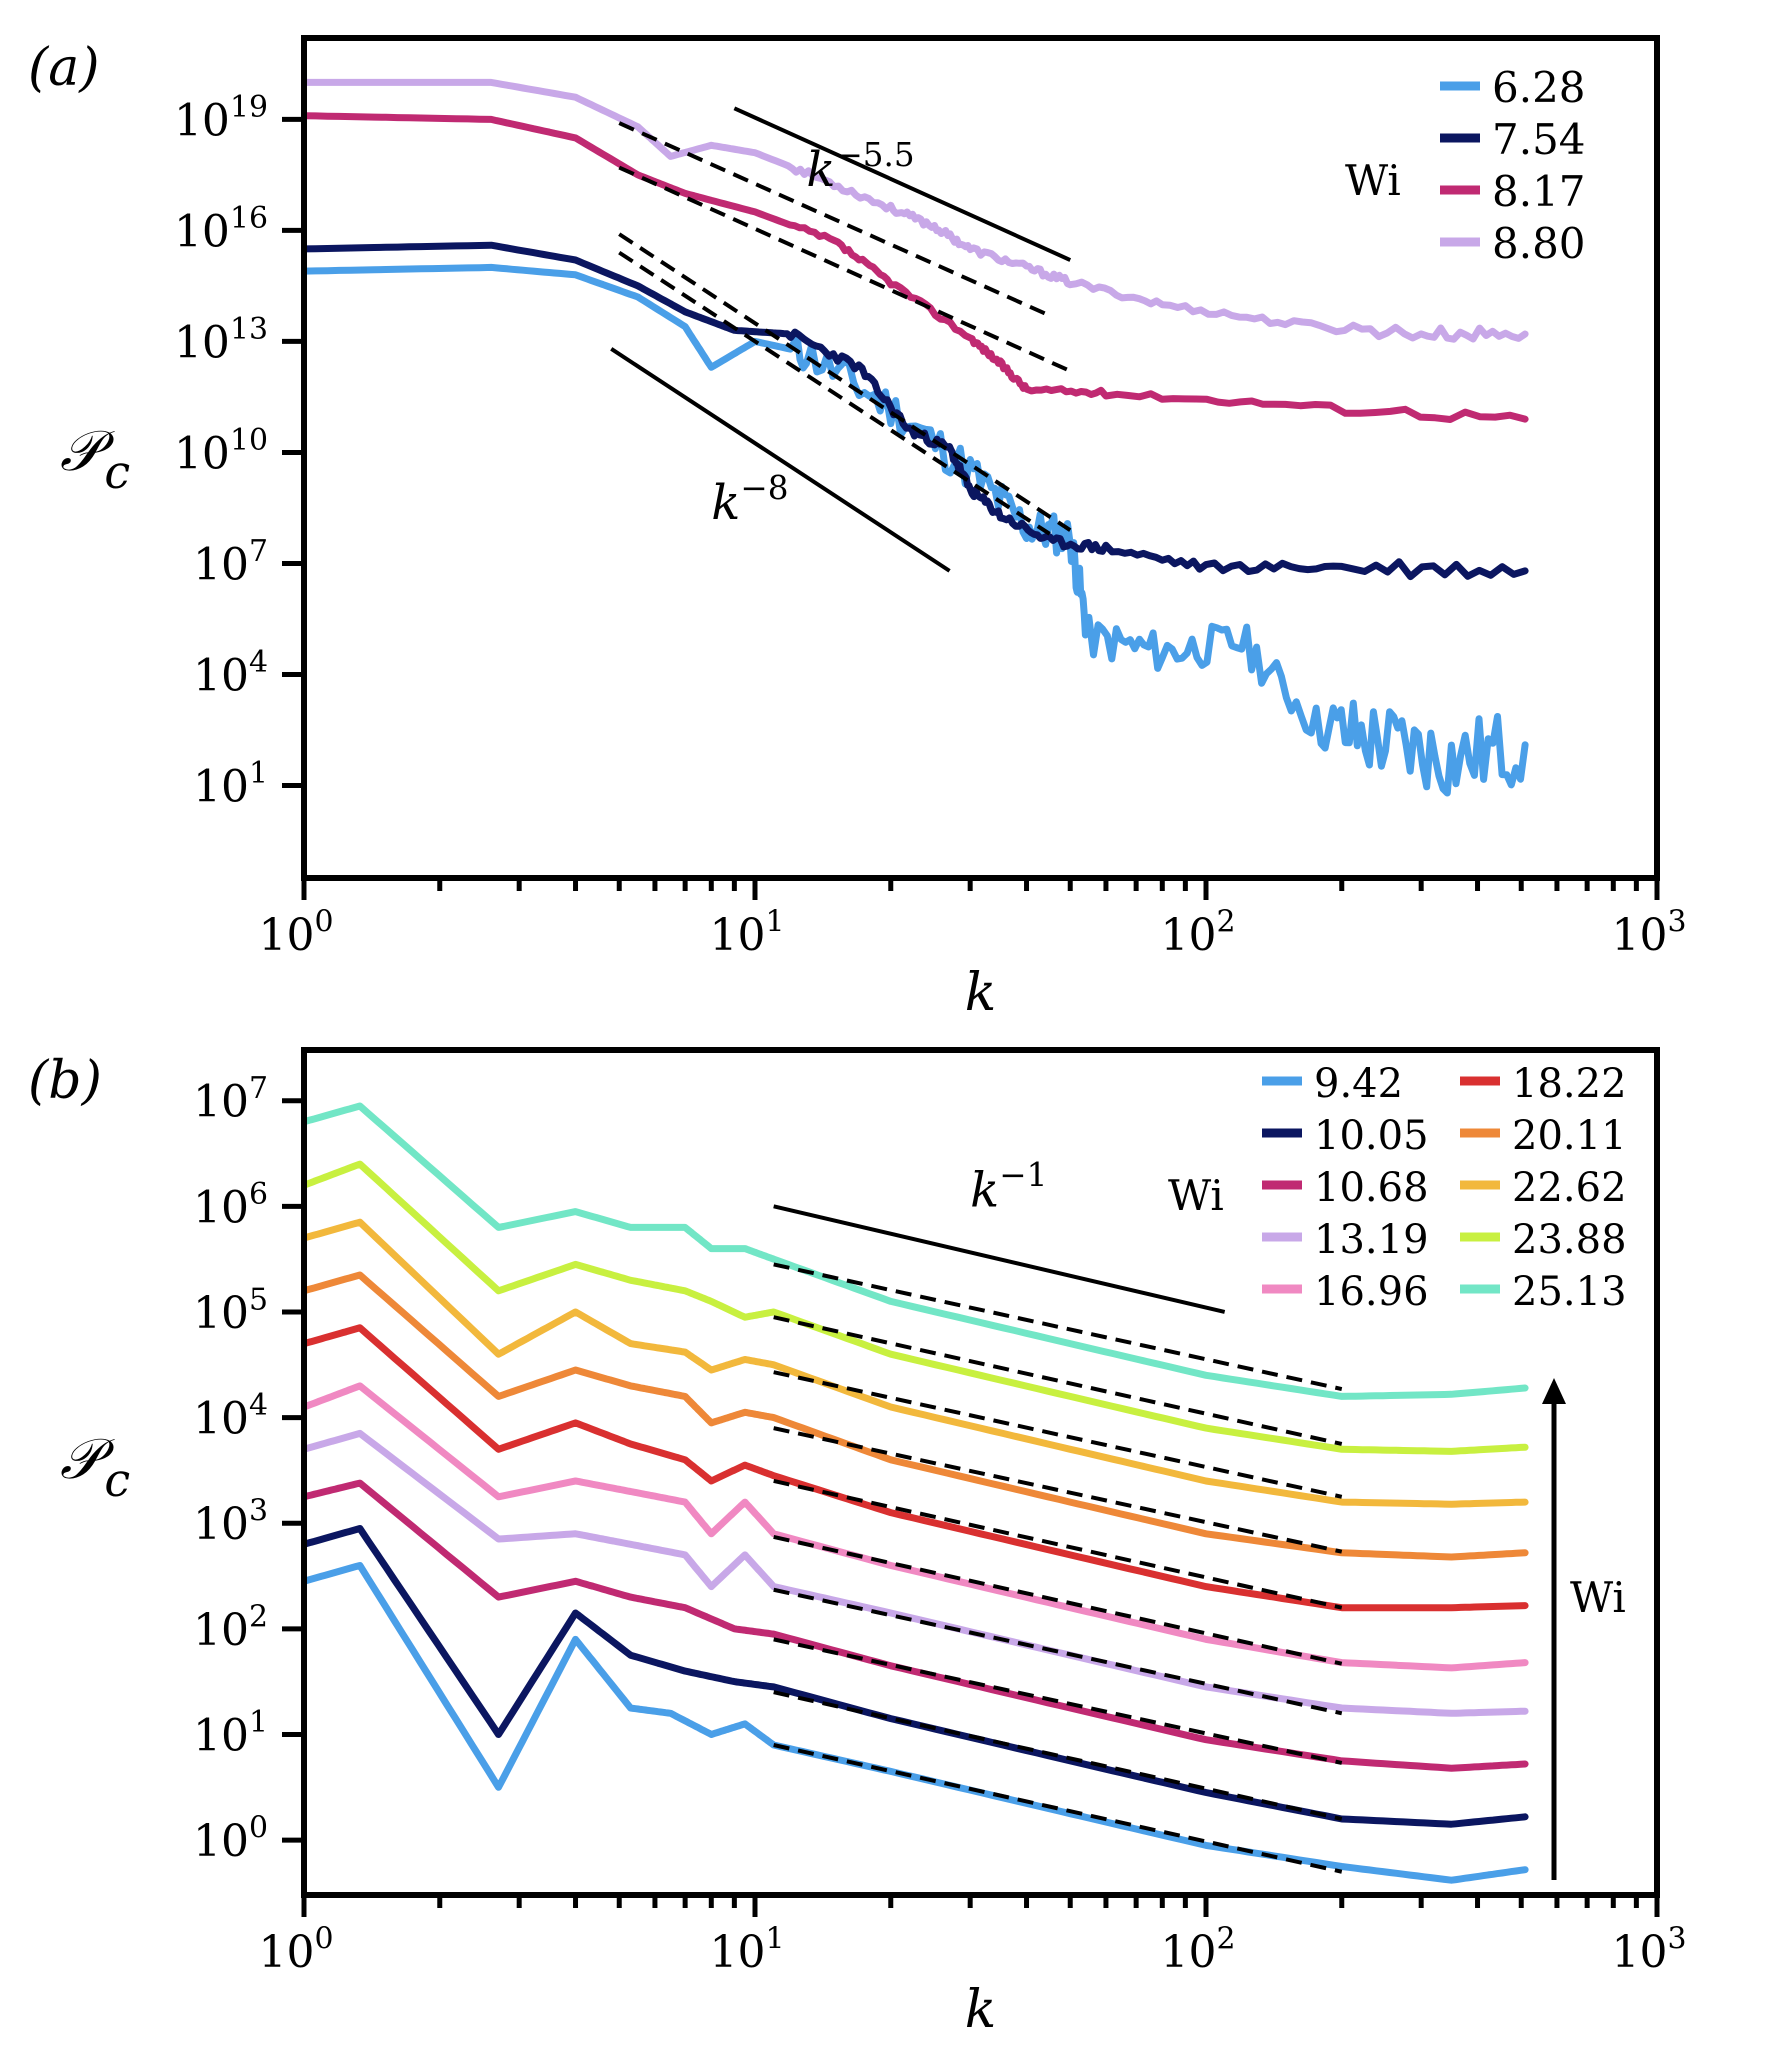 The width and height of the screenshot is (1772, 2054). I want to click on y-tick-label-13: 1013, so click(221, 340).